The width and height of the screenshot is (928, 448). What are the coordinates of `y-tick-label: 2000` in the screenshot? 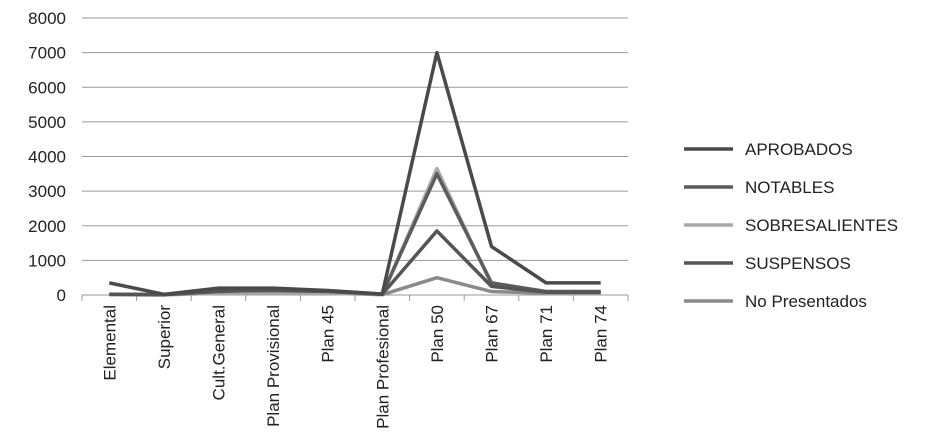 It's located at (47, 226).